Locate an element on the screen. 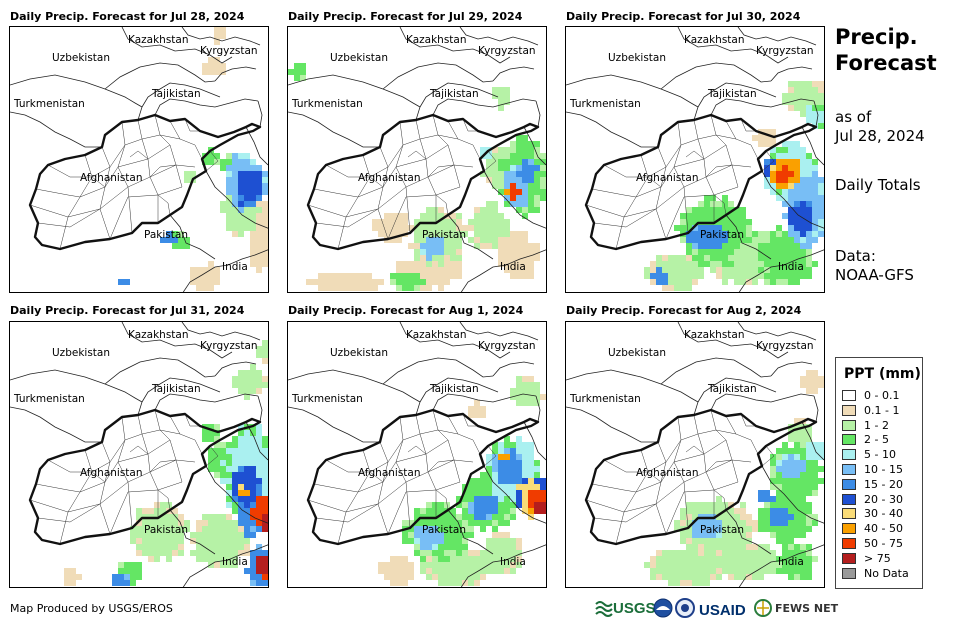  country-label-kyrgyzstan: Kyrgyzstan is located at coordinates (785, 51).